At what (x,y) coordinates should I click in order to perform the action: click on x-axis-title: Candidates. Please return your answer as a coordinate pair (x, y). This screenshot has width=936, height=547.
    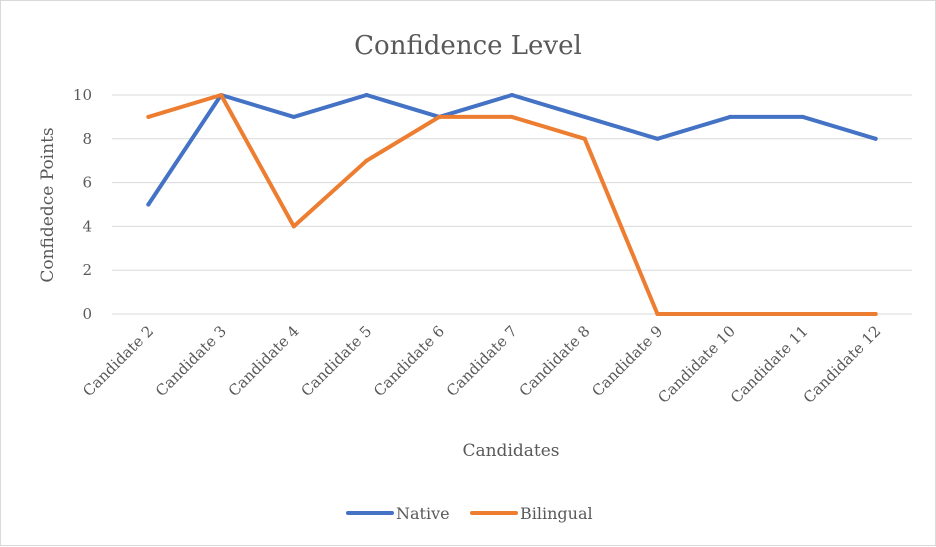
    Looking at the image, I should click on (510, 451).